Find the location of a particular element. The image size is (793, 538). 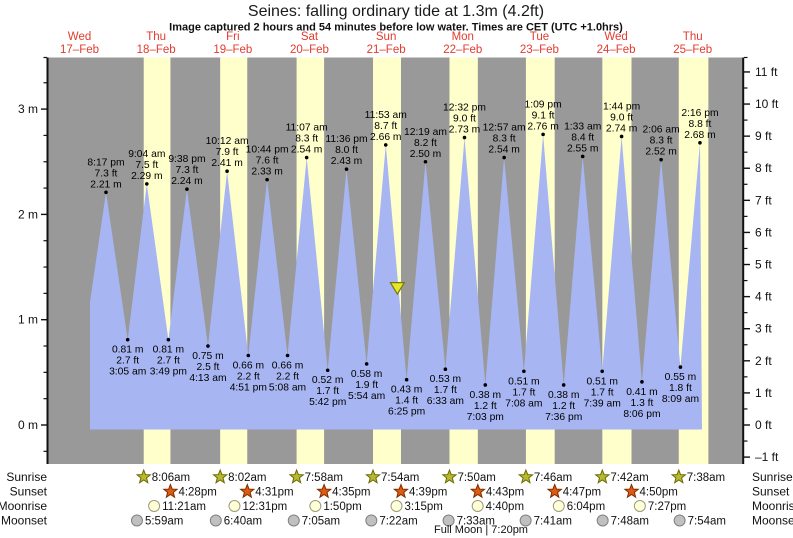

high-tide-annotation: 9:04 am 7.5 ft 2.29 m is located at coordinates (146, 165).